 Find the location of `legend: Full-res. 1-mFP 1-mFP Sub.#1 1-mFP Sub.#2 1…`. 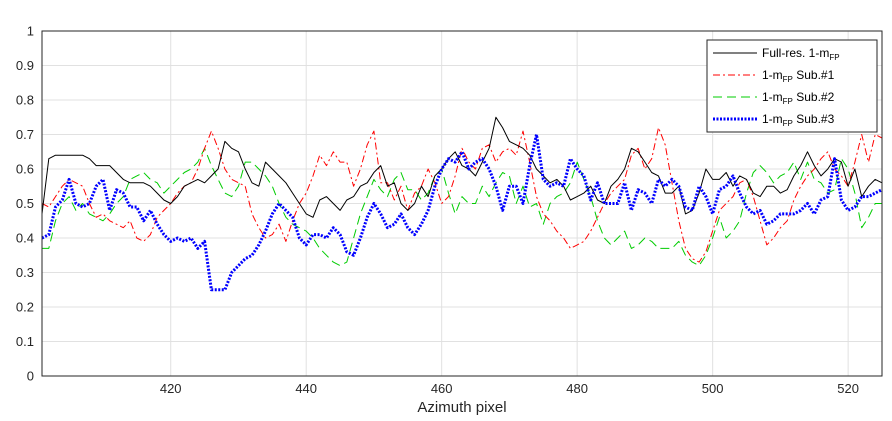

legend: Full-res. 1-mFP 1-mFP Sub.#1 1-mFP Sub.#2 1… is located at coordinates (792, 86).